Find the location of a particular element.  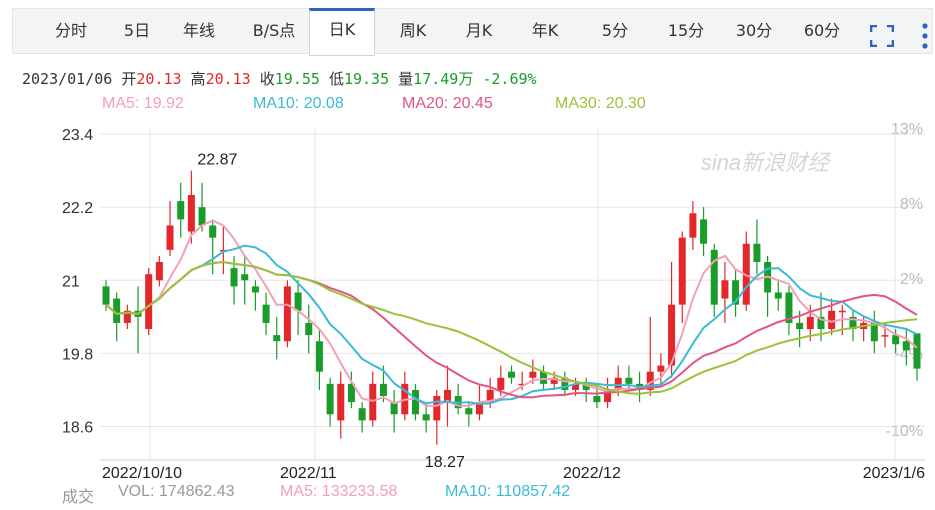

min-price-label: 18.27 is located at coordinates (445, 462).